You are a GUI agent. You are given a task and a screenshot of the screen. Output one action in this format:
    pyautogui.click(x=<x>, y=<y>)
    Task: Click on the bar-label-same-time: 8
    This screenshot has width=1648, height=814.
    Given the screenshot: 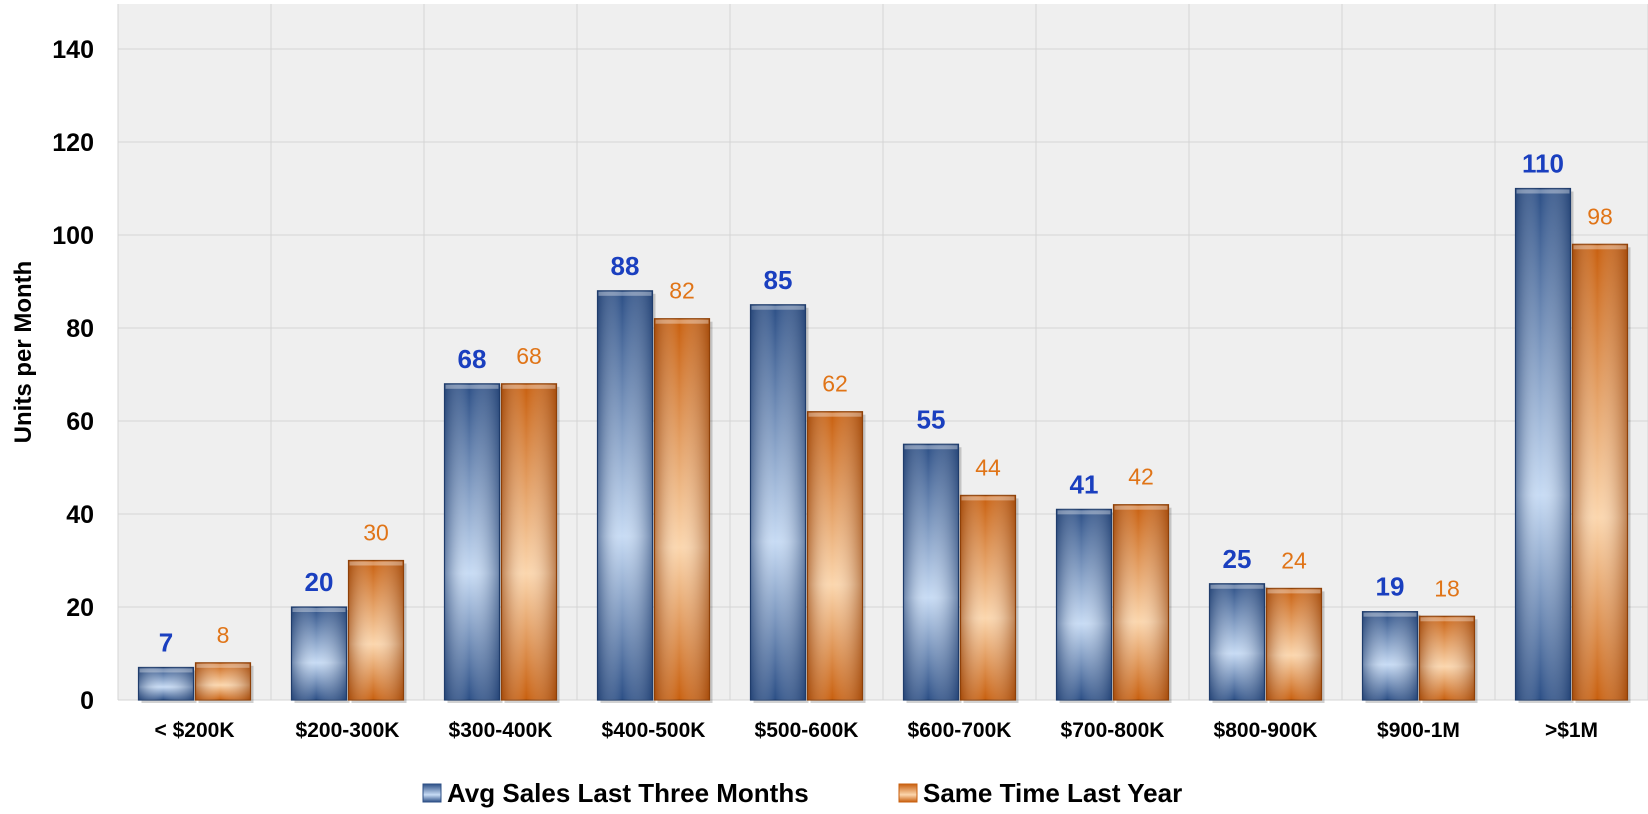 What is the action you would take?
    pyautogui.click(x=223, y=635)
    